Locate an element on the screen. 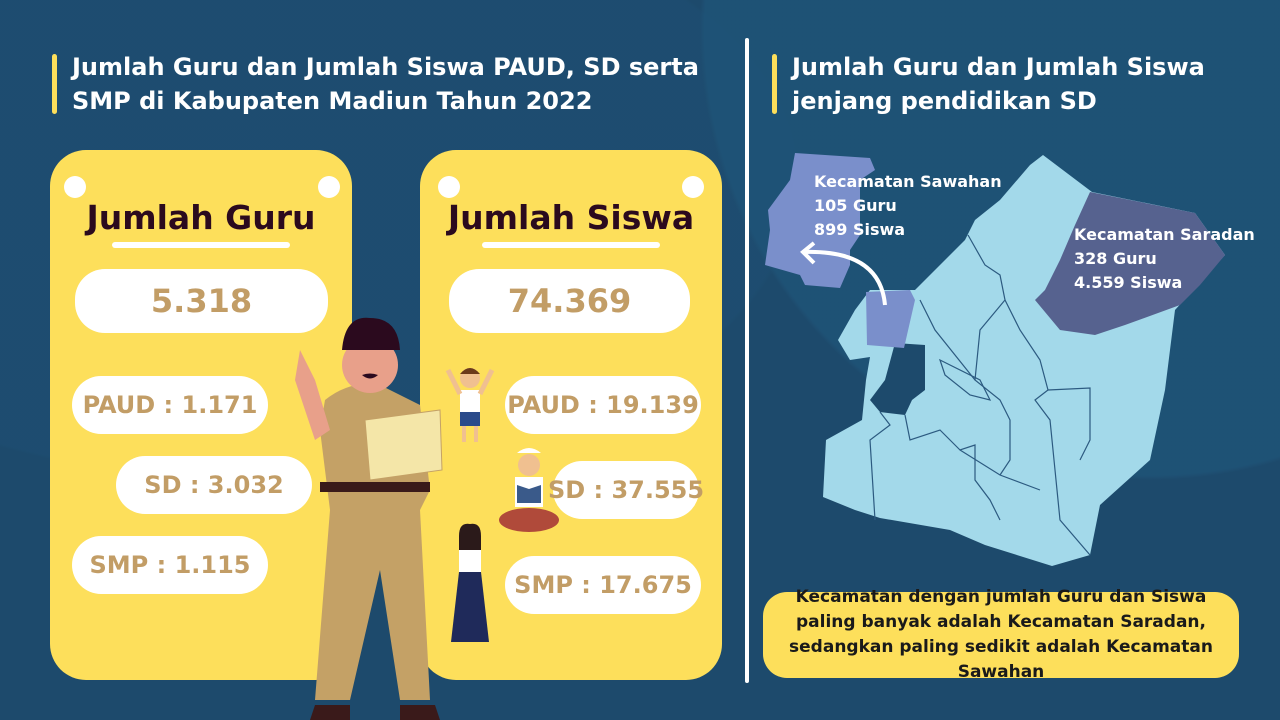 The image size is (1280, 720). guru-heading: Jumlah Guru is located at coordinates (201, 217).